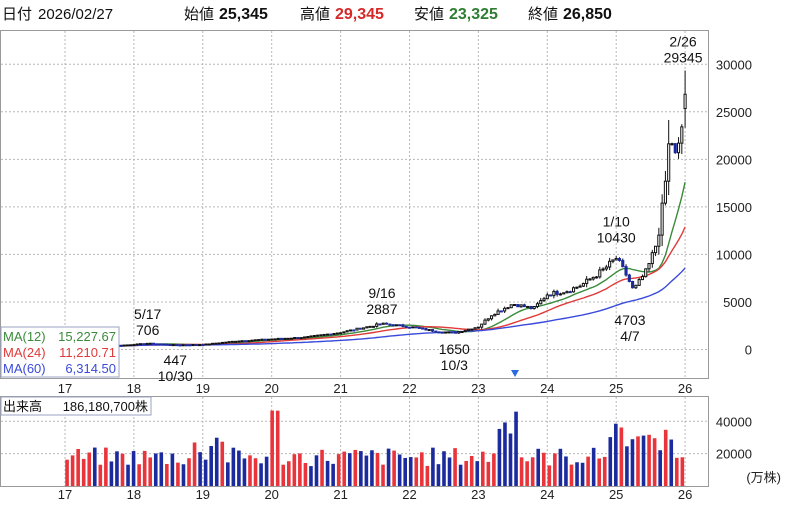 The image size is (785, 505). What do you see at coordinates (271, 494) in the screenshot?
I see `volume-x-tick-label: 20` at bounding box center [271, 494].